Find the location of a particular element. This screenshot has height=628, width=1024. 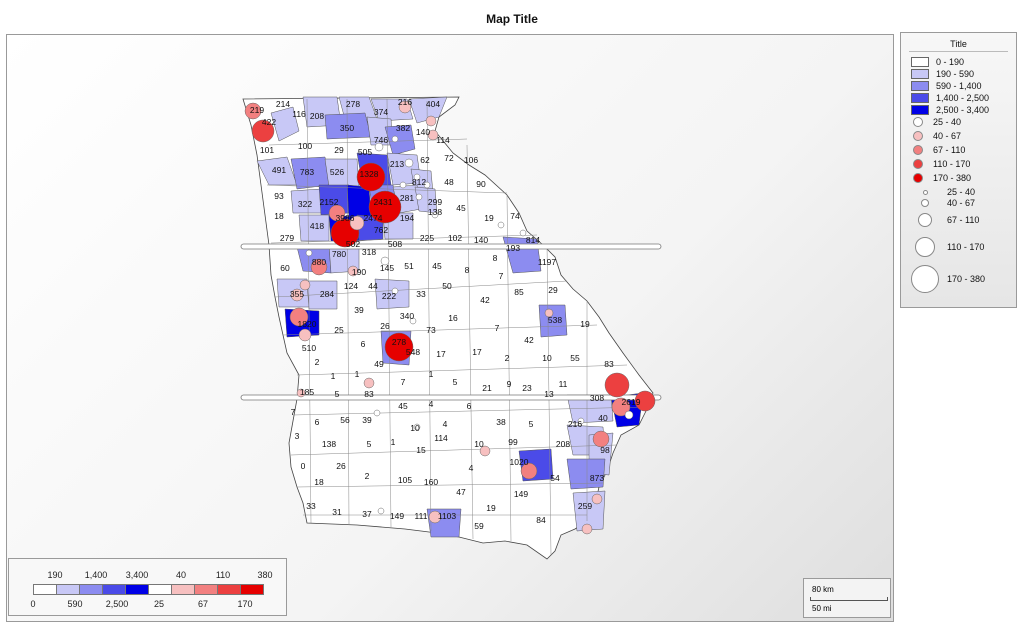

county-value-label: 208 is located at coordinates (563, 444).